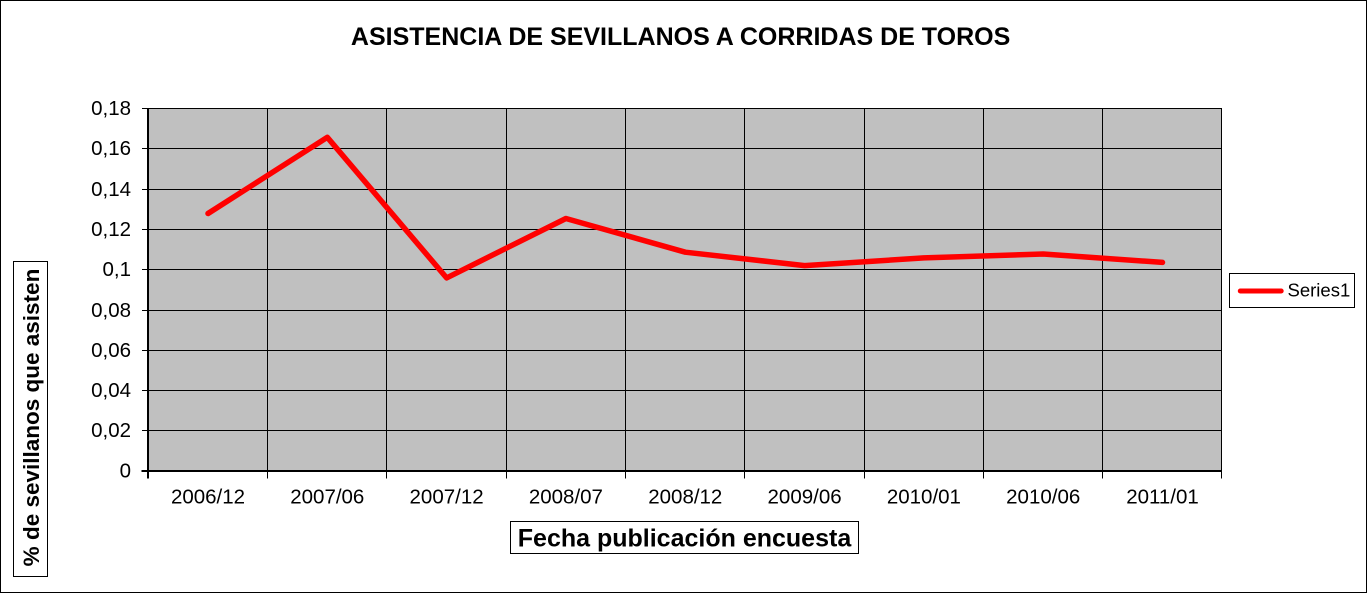  Describe the element at coordinates (685, 538) in the screenshot. I see `svg-text: Fecha publicación encuesta` at that location.